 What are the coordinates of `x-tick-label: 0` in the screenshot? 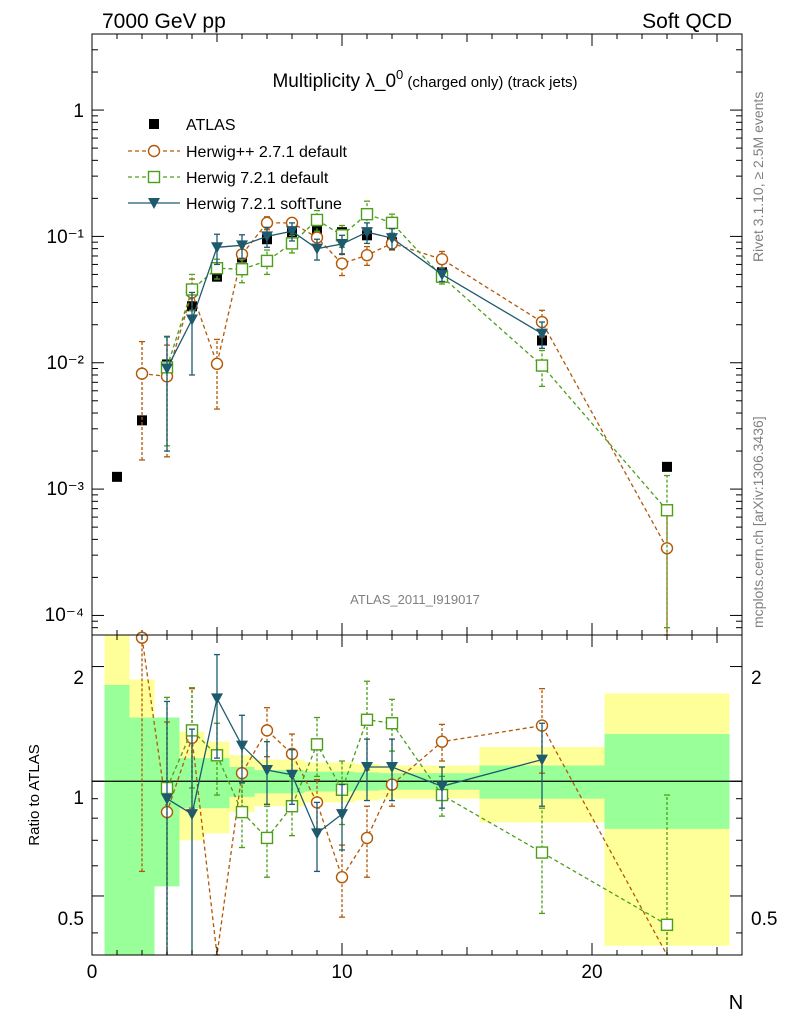 It's located at (92, 972).